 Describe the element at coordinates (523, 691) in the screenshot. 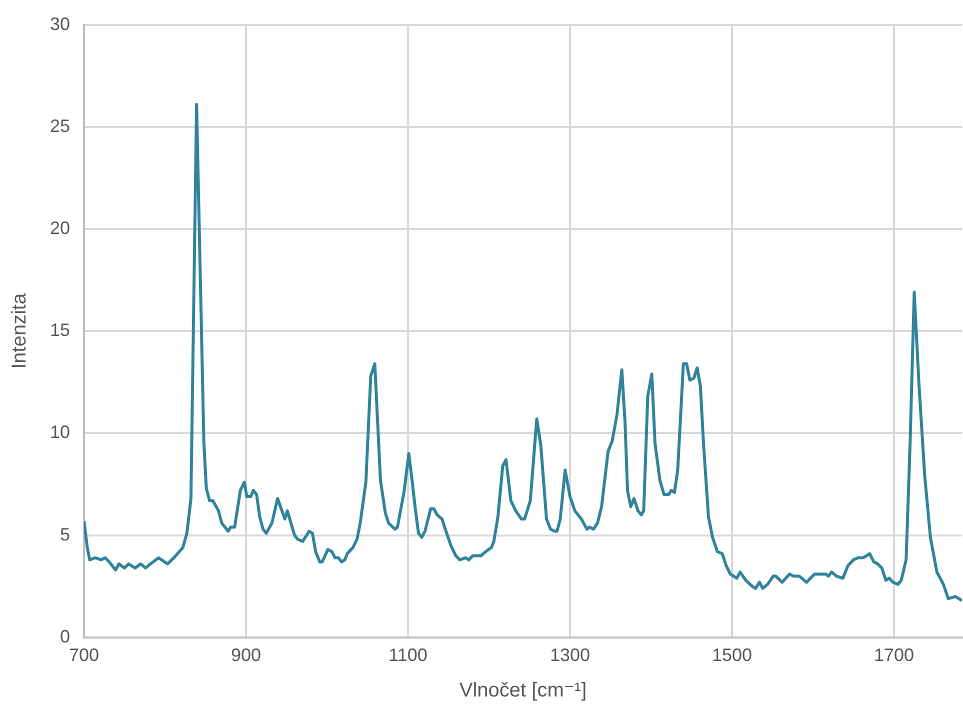

I see `x-axis-title: Vlnočet [cm⁻¹]` at that location.